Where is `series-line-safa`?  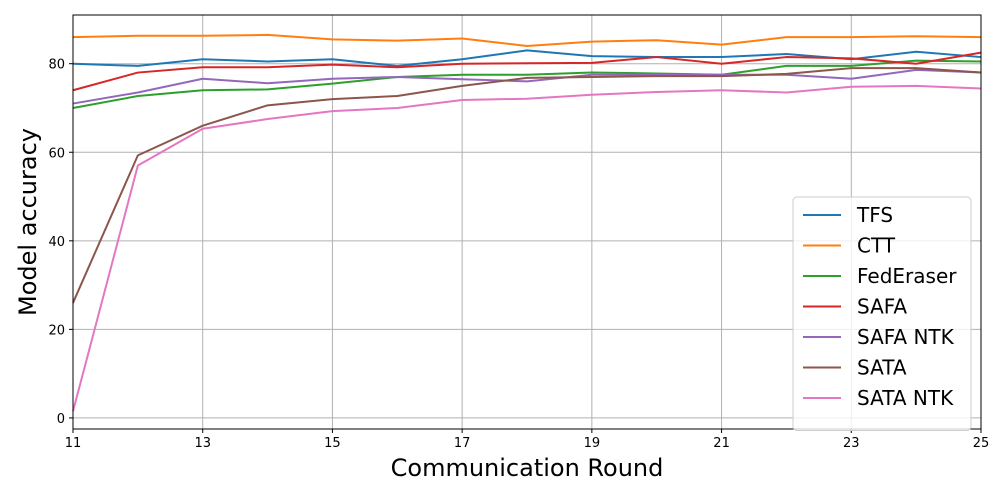
series-line-safa is located at coordinates (527, 71).